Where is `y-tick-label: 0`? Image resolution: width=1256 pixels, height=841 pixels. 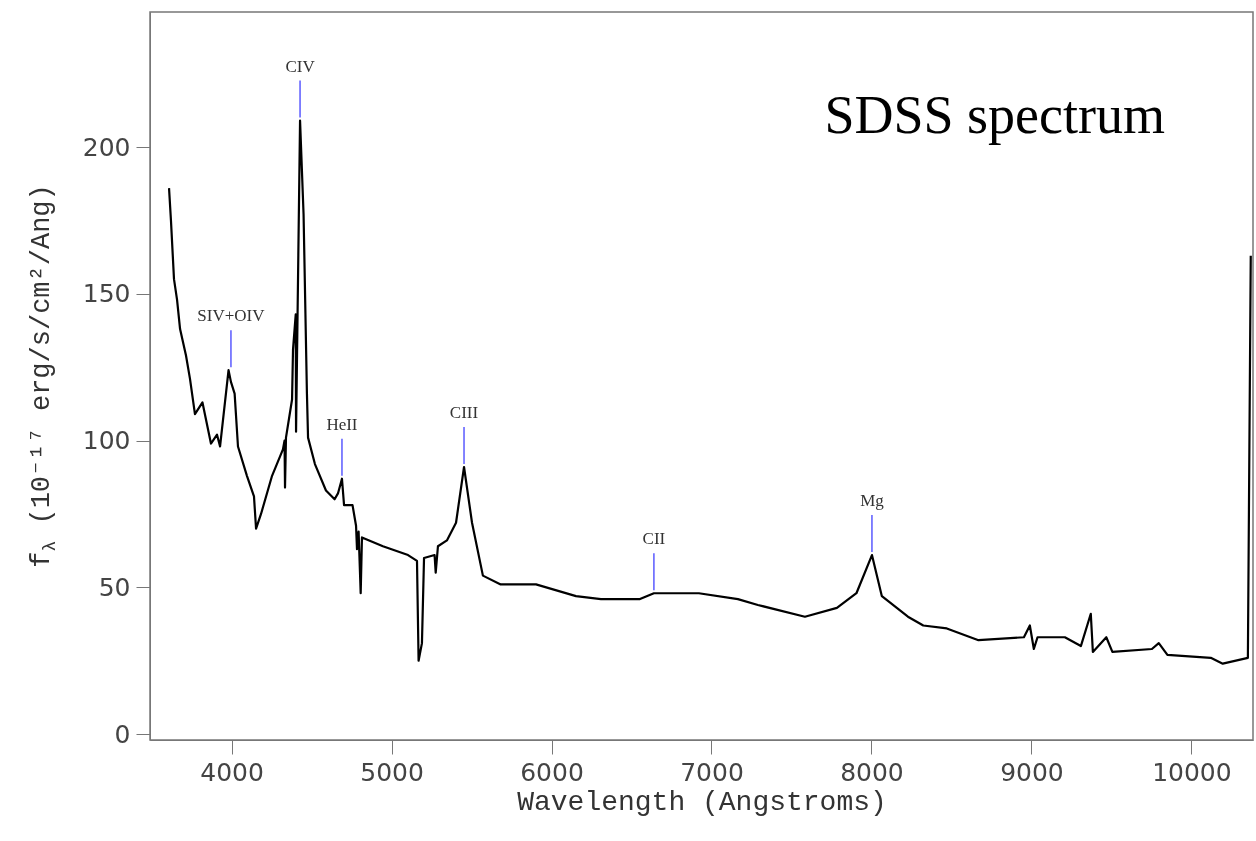
y-tick-label: 0 is located at coordinates (122, 734).